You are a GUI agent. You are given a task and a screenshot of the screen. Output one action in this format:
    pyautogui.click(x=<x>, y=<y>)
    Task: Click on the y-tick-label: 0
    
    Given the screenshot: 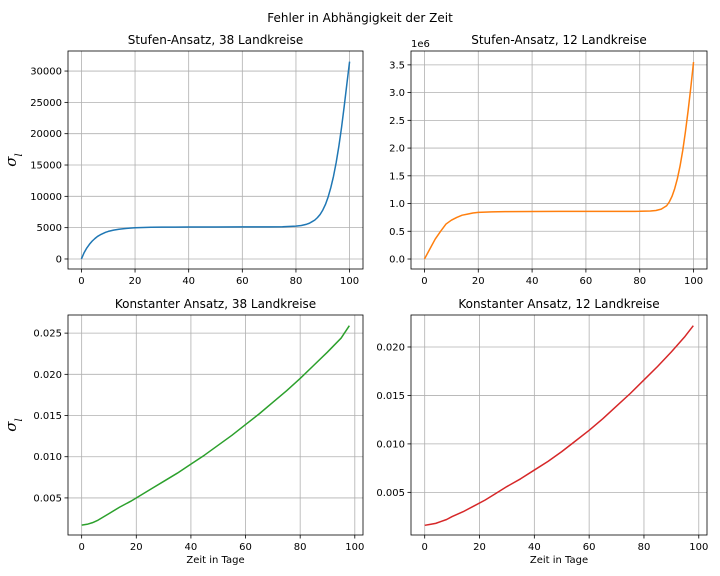 What is the action you would take?
    pyautogui.click(x=59, y=259)
    